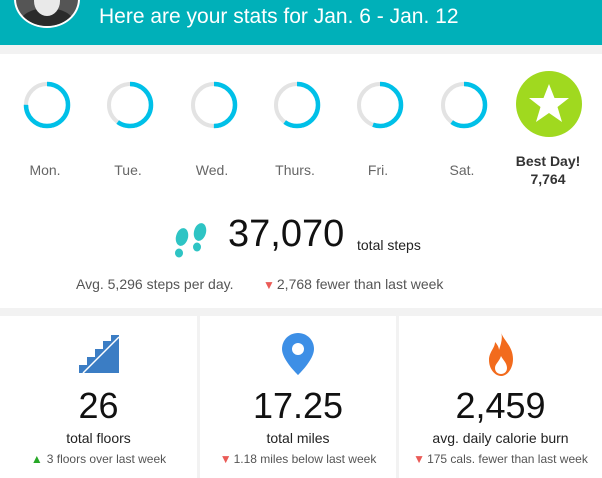  What do you see at coordinates (548, 170) in the screenshot?
I see `best-day-label: Best Day! 7,764` at bounding box center [548, 170].